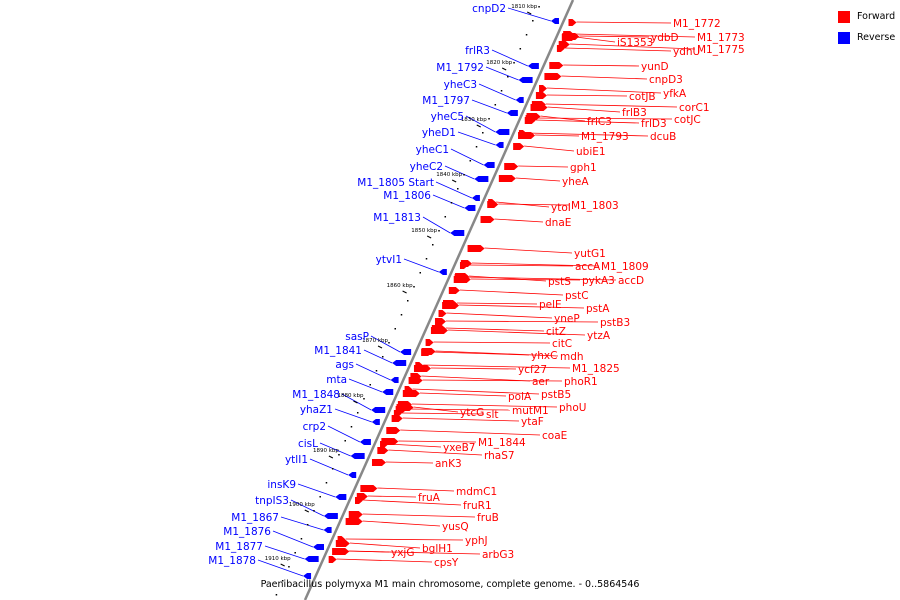  What do you see at coordinates (389, 260) in the screenshot?
I see `reverse-gene-label: ytvI1` at bounding box center [389, 260].